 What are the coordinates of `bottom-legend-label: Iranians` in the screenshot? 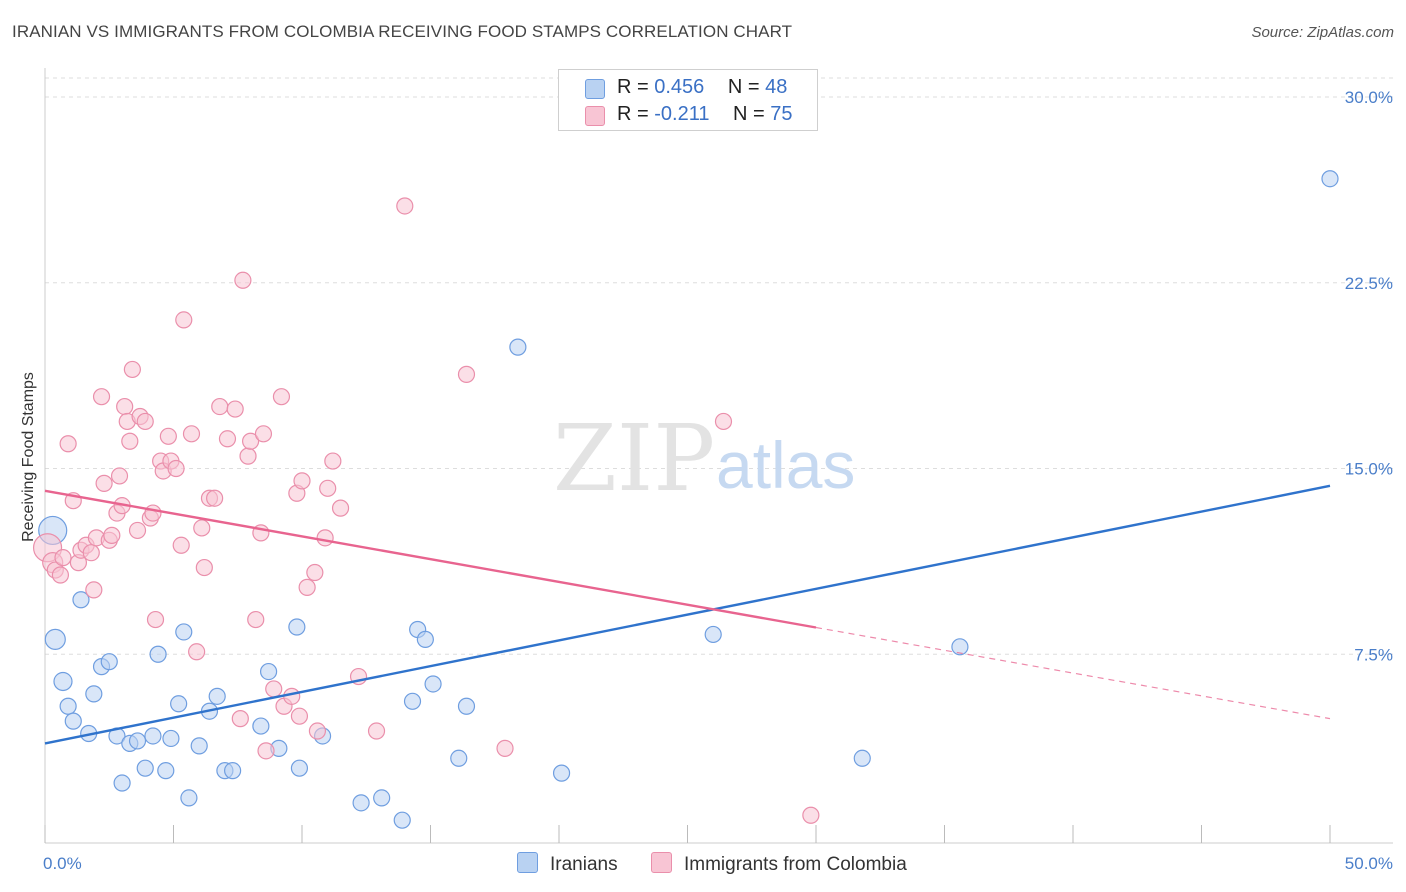 It's located at (584, 864).